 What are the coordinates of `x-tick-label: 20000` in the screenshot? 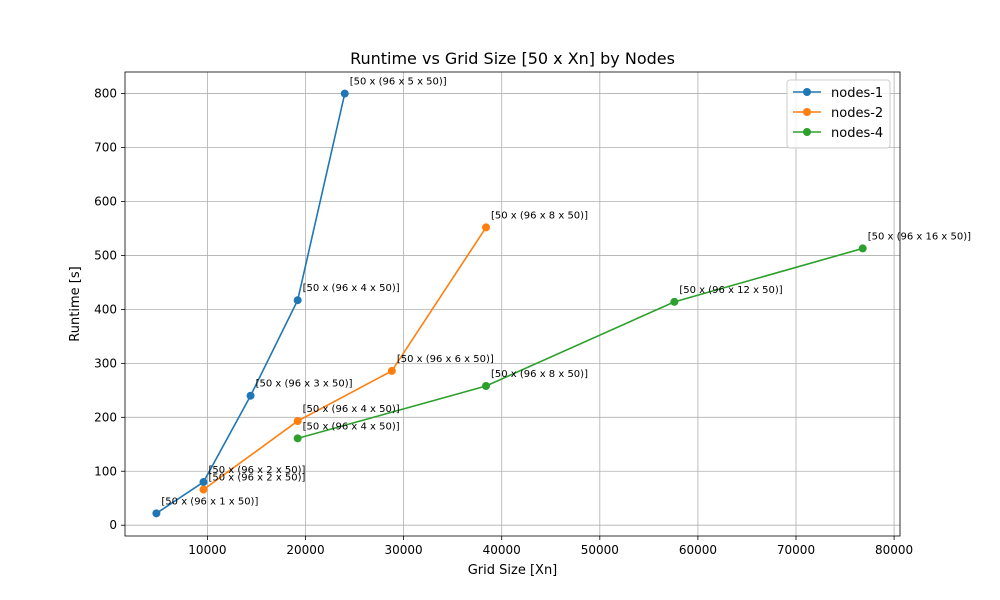 It's located at (305, 550).